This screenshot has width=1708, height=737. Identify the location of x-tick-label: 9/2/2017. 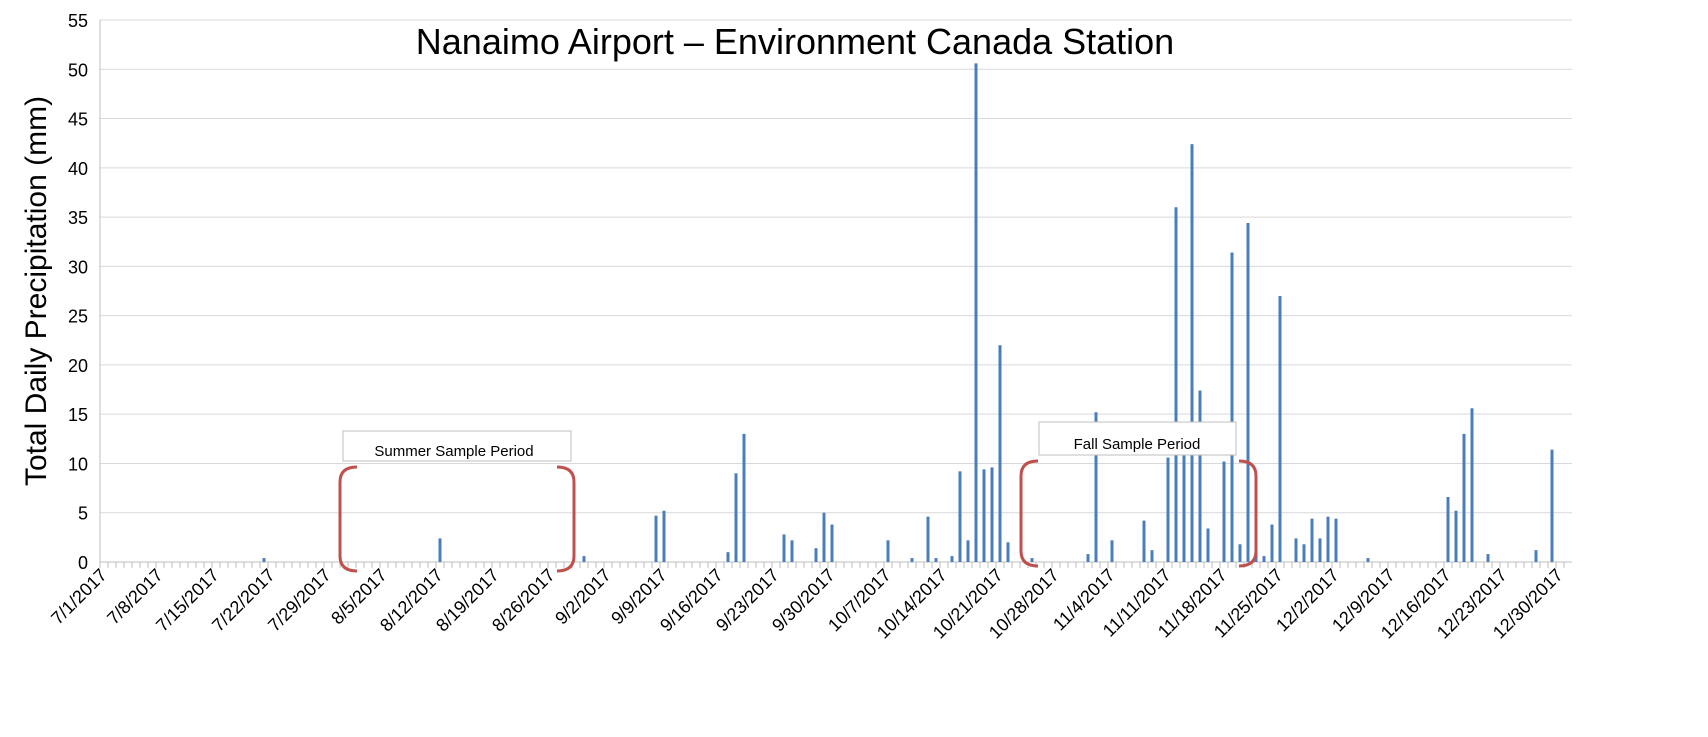
(583, 597).